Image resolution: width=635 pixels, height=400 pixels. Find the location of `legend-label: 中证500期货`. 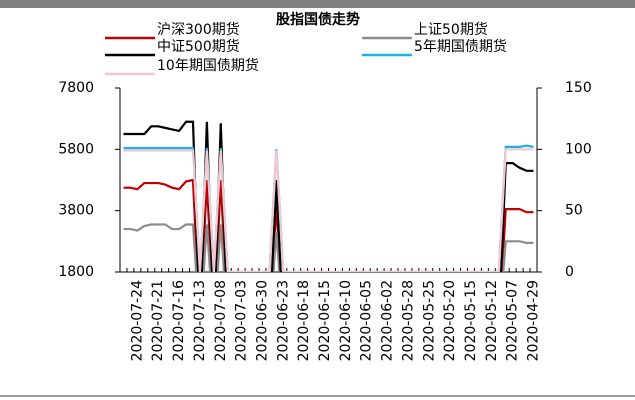

legend-label: 中证500期货 is located at coordinates (198, 46).